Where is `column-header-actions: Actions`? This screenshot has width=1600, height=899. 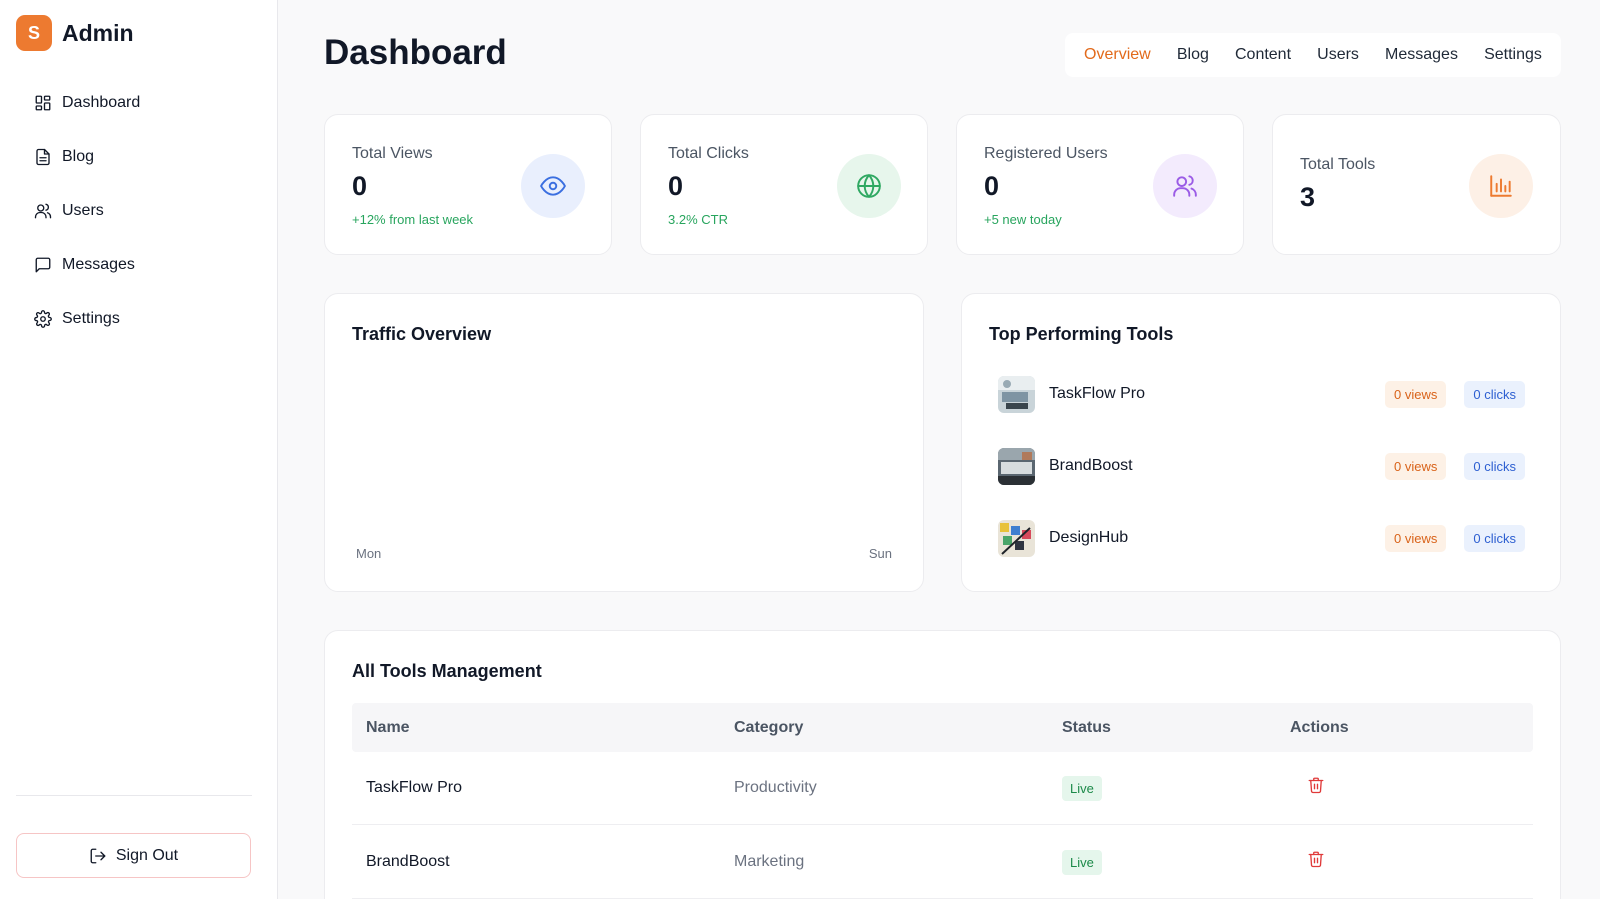 column-header-actions: Actions is located at coordinates (1319, 727).